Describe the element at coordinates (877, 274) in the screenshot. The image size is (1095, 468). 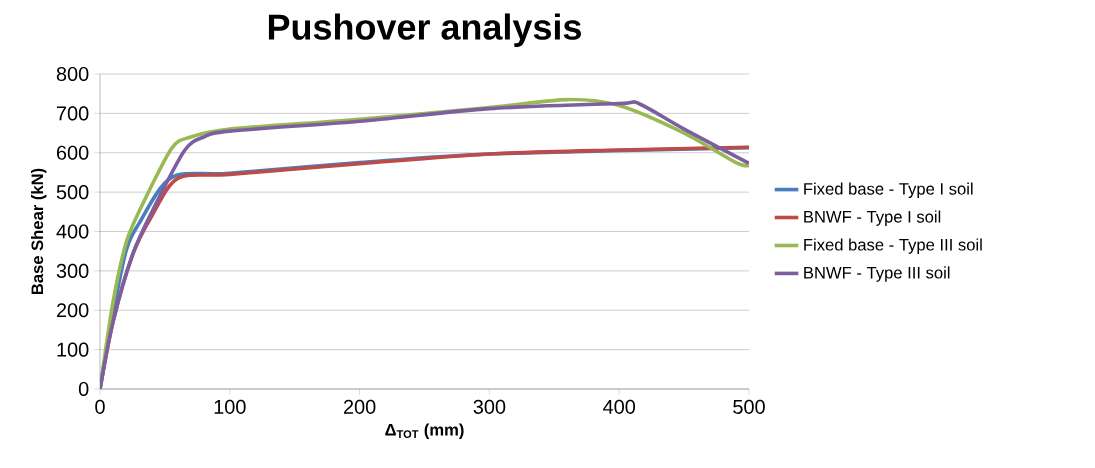
I see `legend-label: BNWF - Type III soil` at that location.